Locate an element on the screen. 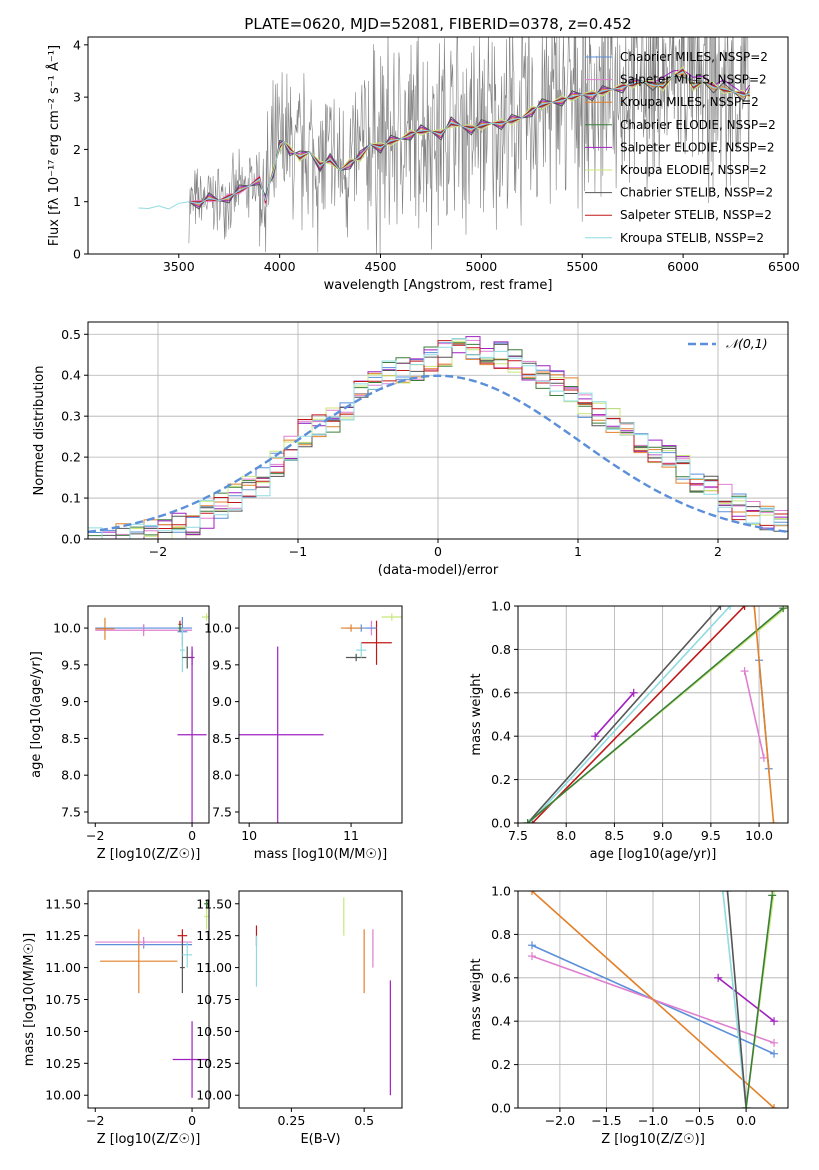 The width and height of the screenshot is (819, 1170). y-tick-label: 10.00 is located at coordinates (214, 1095).